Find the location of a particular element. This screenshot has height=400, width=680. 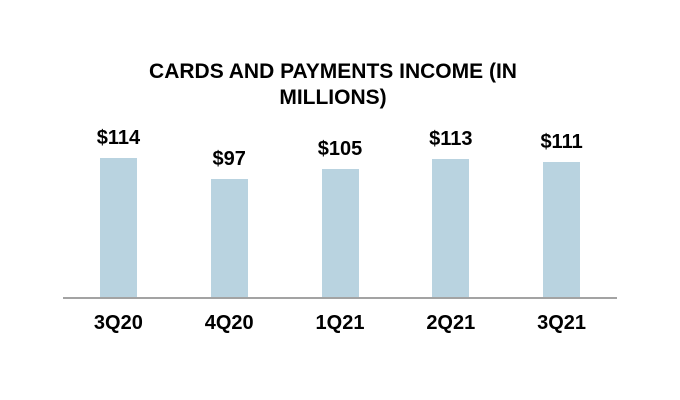

bar-value-label: $97 is located at coordinates (229, 159).